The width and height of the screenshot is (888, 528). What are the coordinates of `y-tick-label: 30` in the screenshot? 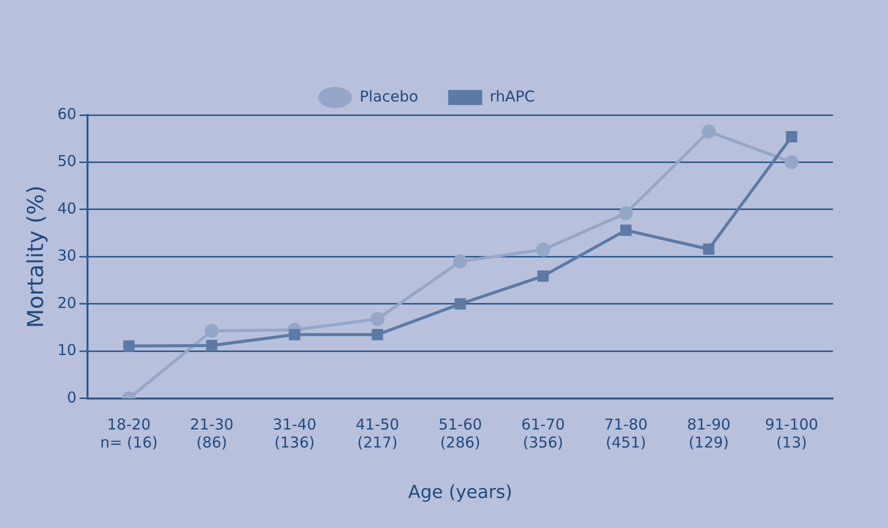 It's located at (66, 255).